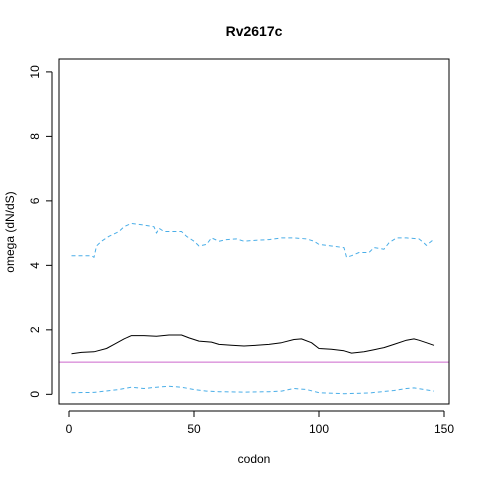  What do you see at coordinates (35, 265) in the screenshot?
I see `y-tick-label: 4` at bounding box center [35, 265].